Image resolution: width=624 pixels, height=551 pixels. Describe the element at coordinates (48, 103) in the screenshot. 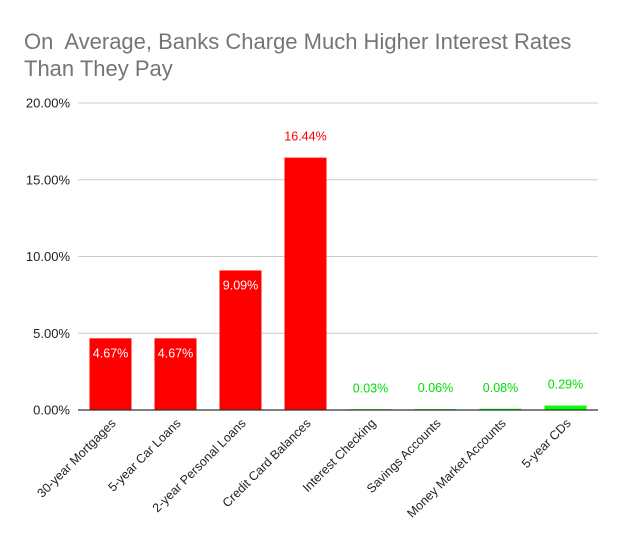

I see `y-tick-label: 20.00%` at that location.